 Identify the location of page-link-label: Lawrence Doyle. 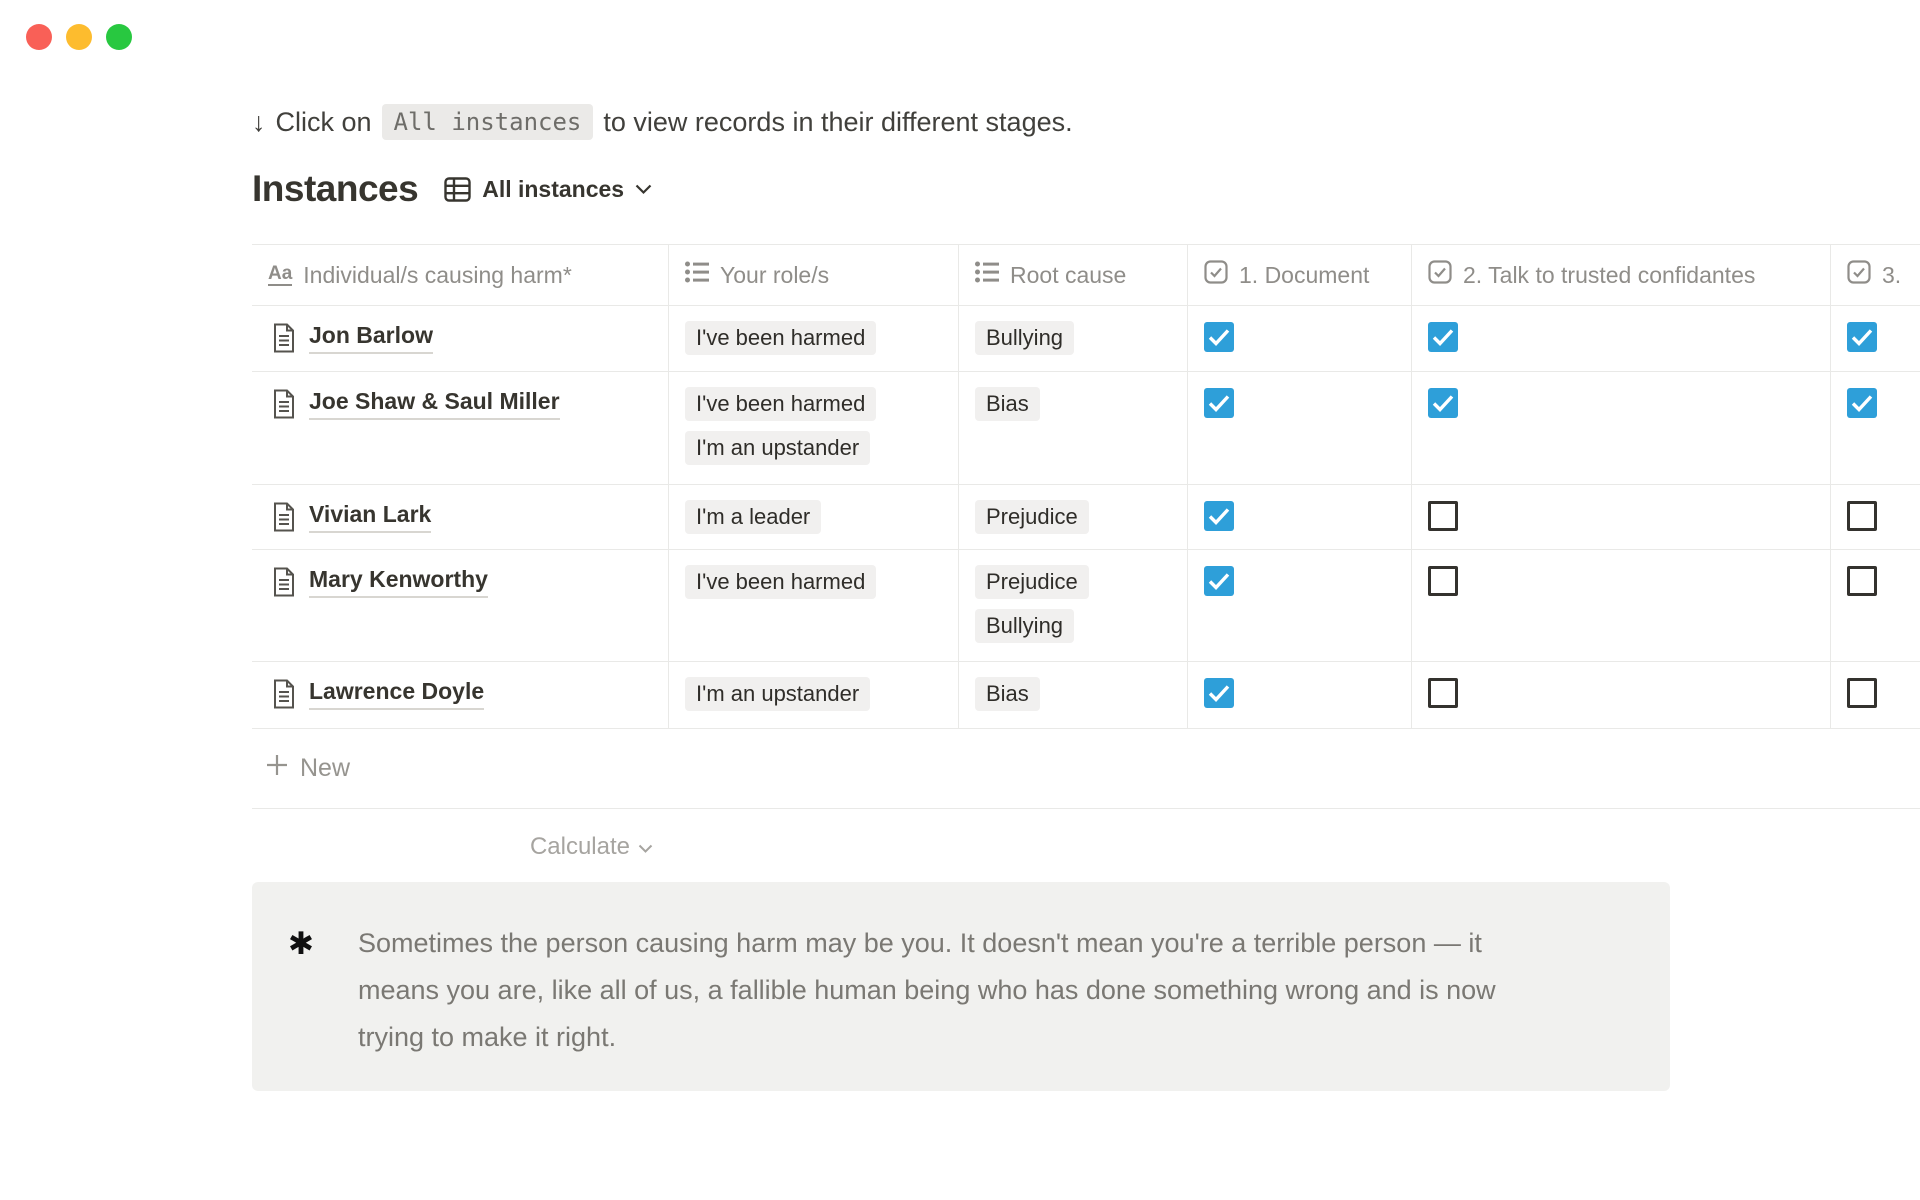
(397, 694).